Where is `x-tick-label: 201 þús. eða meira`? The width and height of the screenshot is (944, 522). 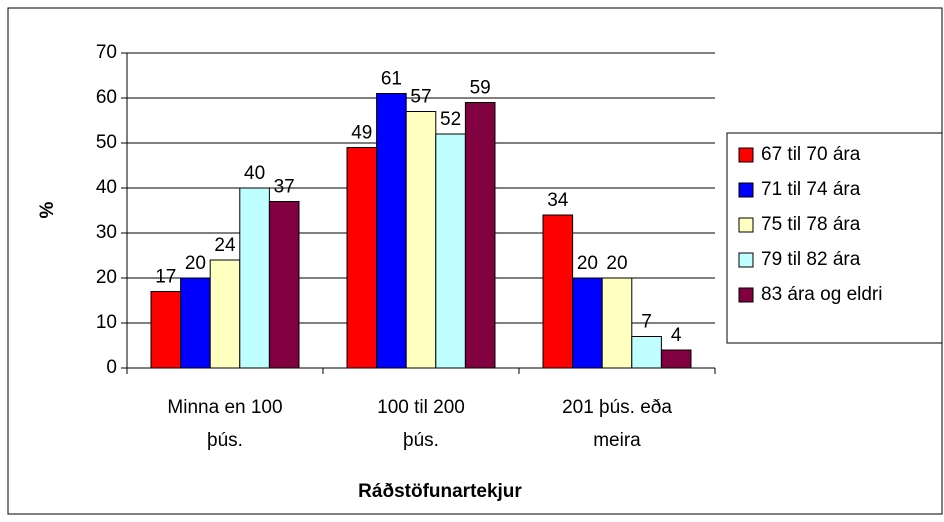 x-tick-label: 201 þús. eða meira is located at coordinates (617, 424).